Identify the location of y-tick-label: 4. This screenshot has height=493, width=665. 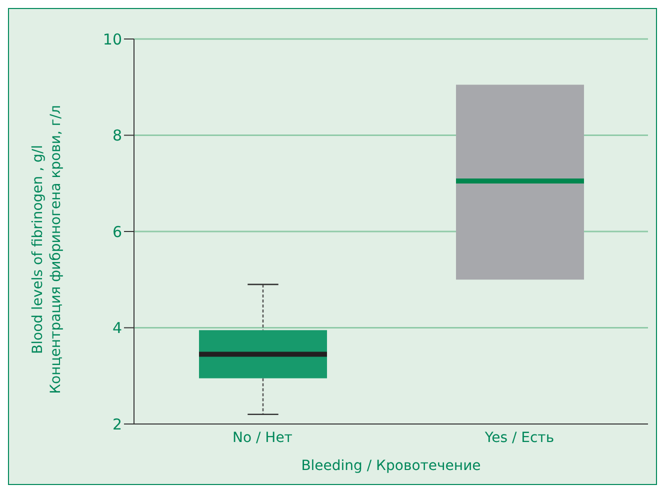
(117, 328).